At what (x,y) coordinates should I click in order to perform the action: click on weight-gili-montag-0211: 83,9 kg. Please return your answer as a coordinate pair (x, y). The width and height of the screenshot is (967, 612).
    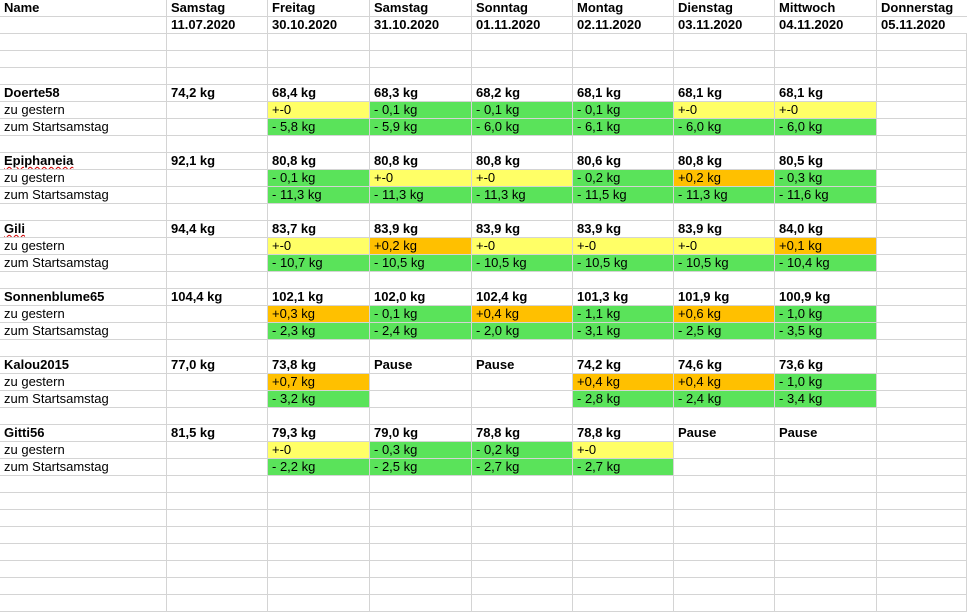
    Looking at the image, I should click on (623, 229).